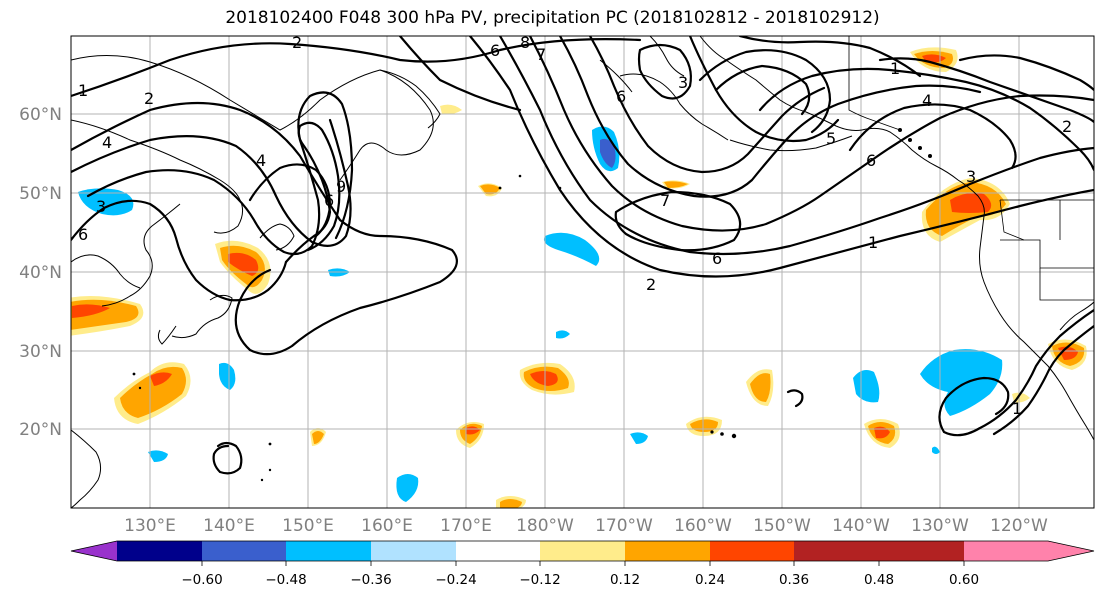  What do you see at coordinates (285, 580) in the screenshot?
I see `colorbar-tick-label: −0.48` at bounding box center [285, 580].